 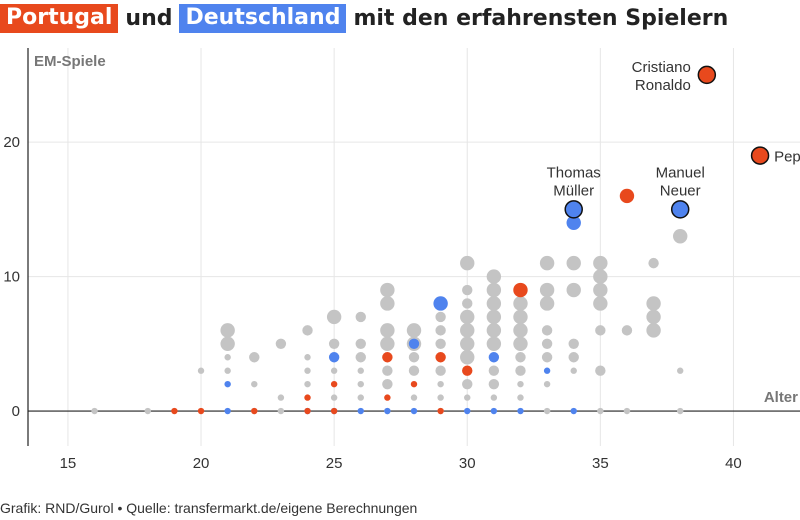 I want to click on y-axis-title: EM-Spiele, so click(x=70, y=61).